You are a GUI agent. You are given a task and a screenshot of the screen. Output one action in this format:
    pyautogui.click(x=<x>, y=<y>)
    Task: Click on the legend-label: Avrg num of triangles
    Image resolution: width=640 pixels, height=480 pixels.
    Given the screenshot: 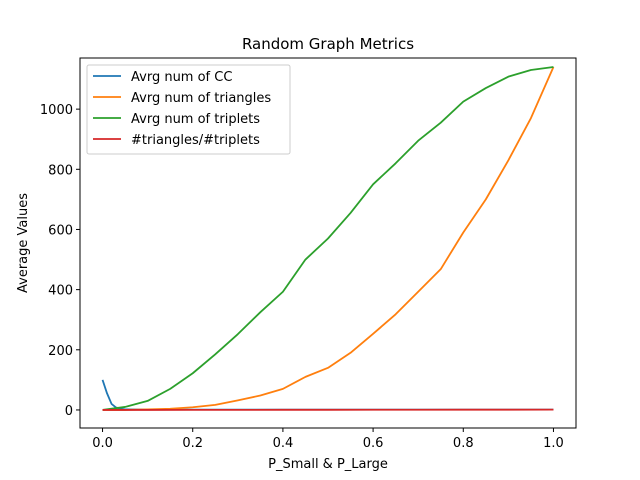 What is the action you would take?
    pyautogui.click(x=201, y=98)
    